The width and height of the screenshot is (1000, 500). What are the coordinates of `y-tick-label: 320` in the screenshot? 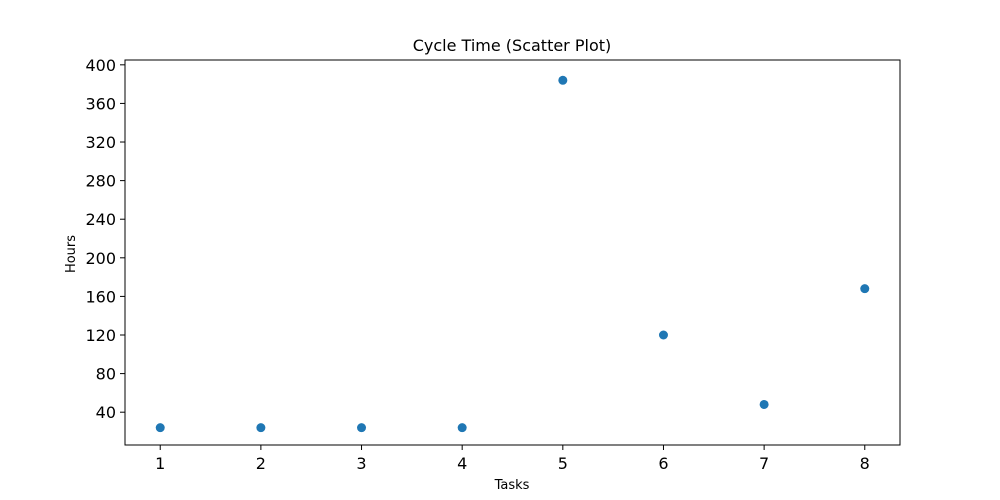 It's located at (100, 142).